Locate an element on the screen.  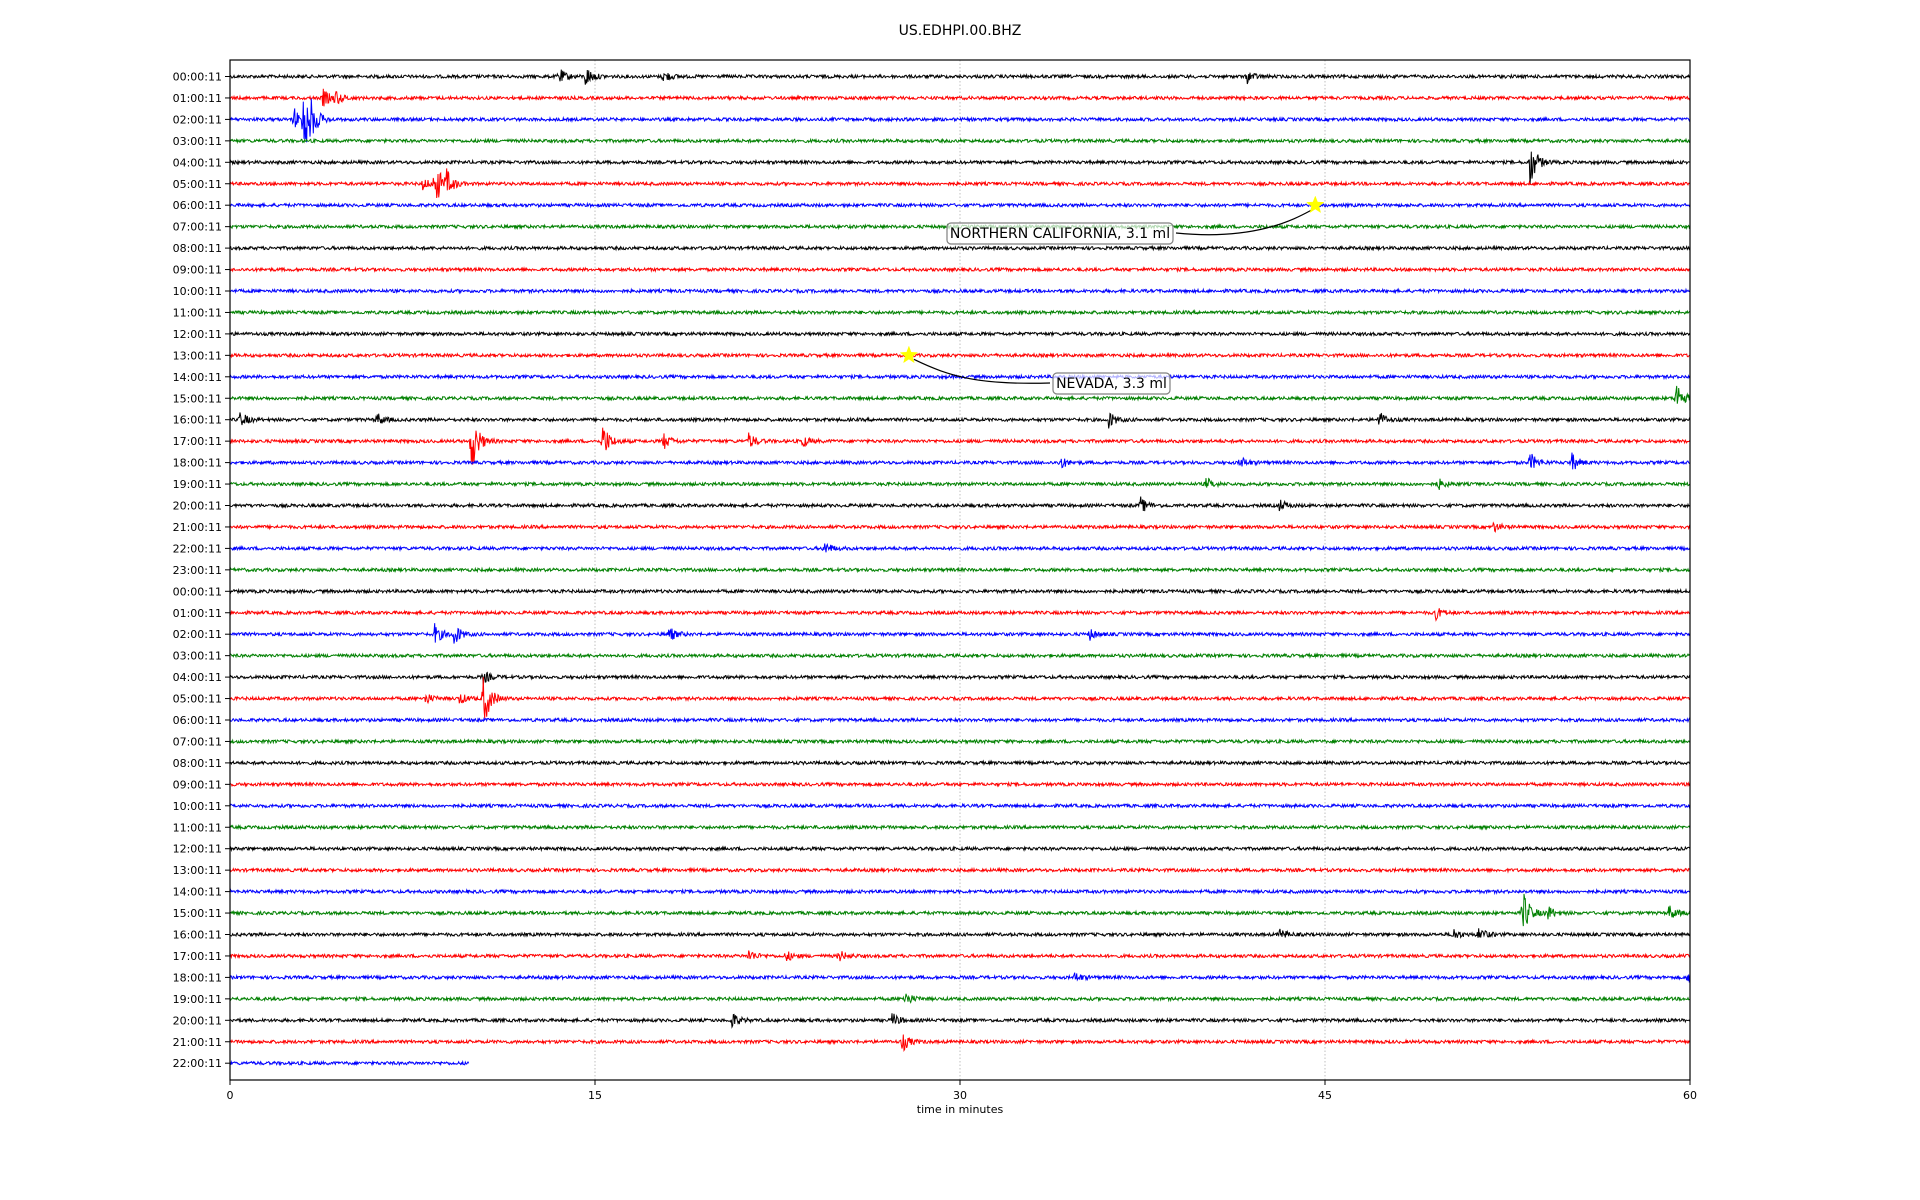
annotation-label: NEVADA, 3.3 ml is located at coordinates (1111, 384).